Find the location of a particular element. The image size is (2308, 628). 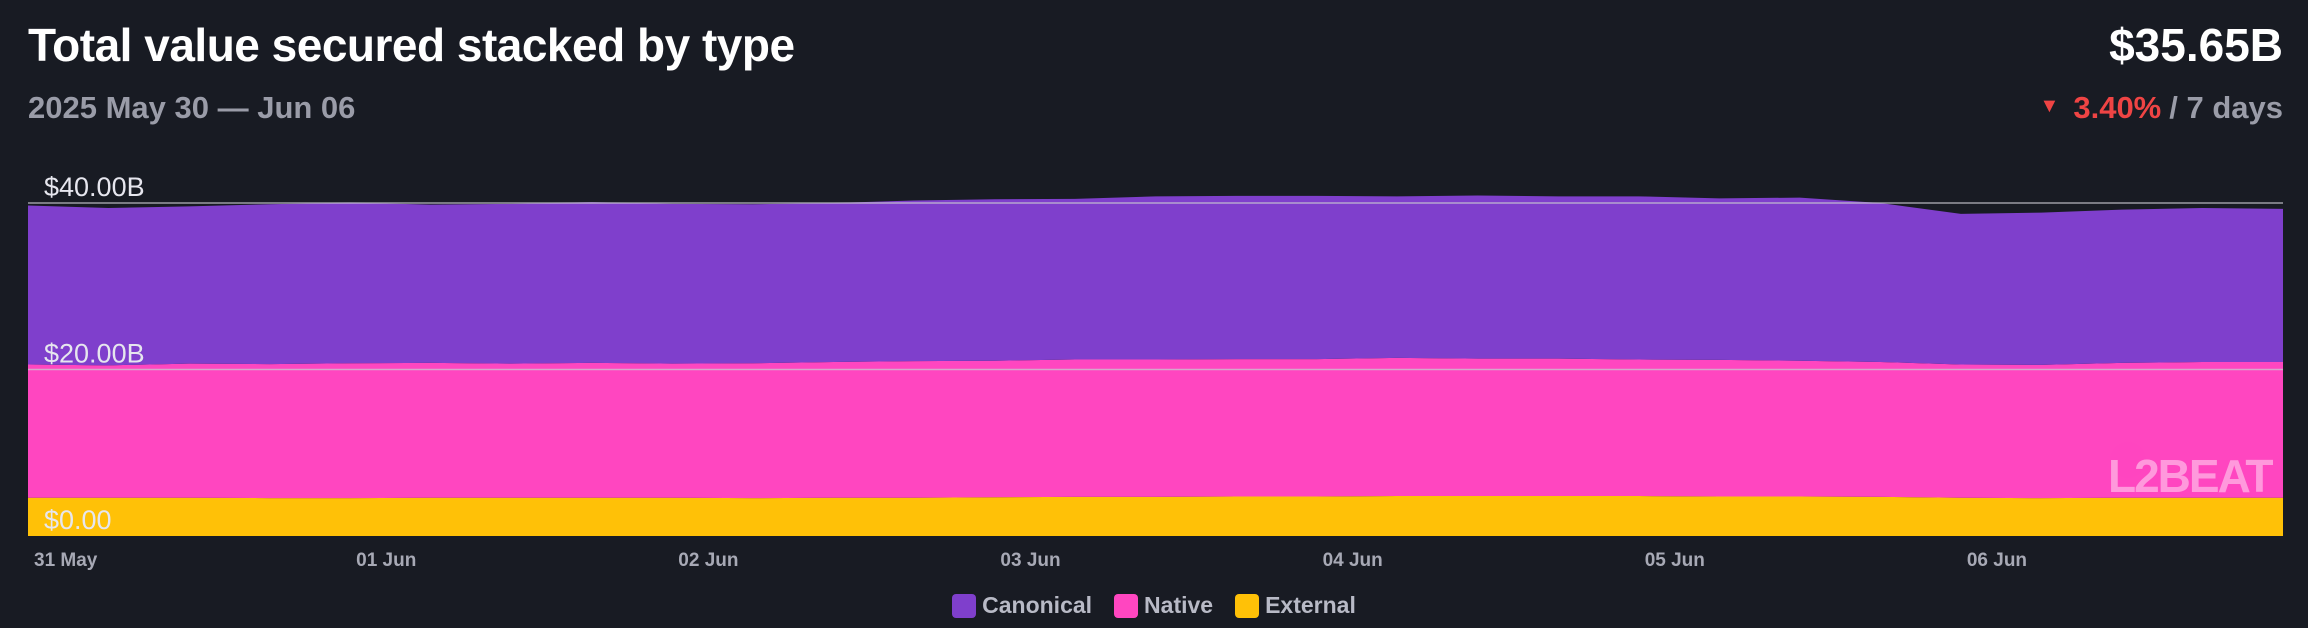

y-tick-label: $40.00B is located at coordinates (94, 187).